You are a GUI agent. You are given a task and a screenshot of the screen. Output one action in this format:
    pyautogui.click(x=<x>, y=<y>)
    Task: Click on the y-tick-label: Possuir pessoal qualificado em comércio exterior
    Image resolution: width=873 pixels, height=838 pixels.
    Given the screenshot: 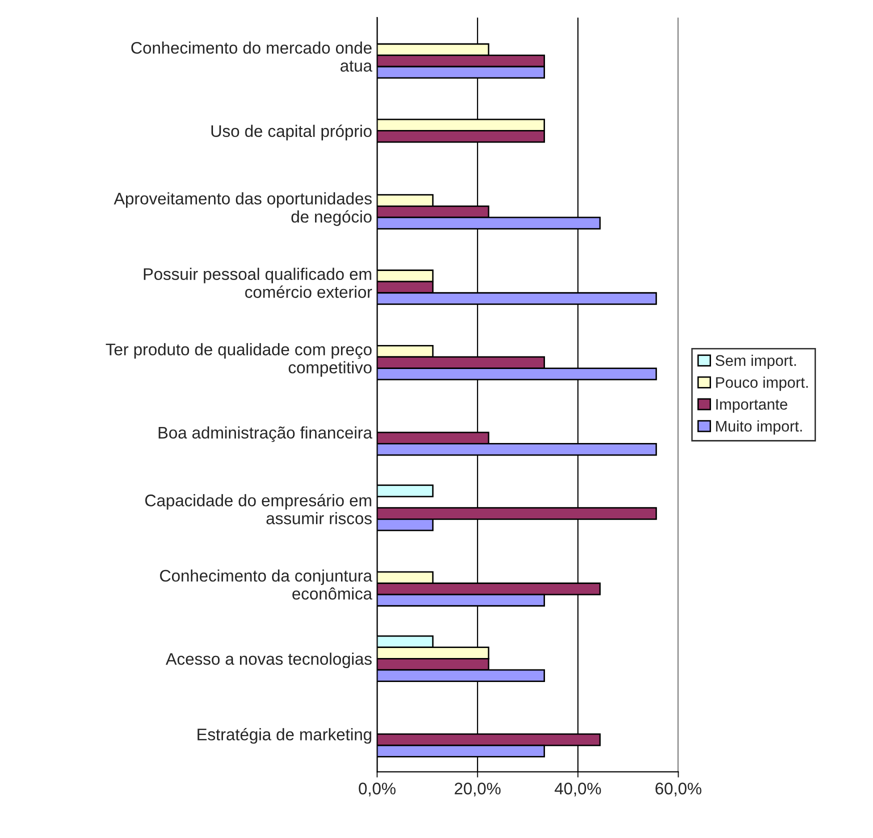 What is the action you would take?
    pyautogui.click(x=258, y=283)
    